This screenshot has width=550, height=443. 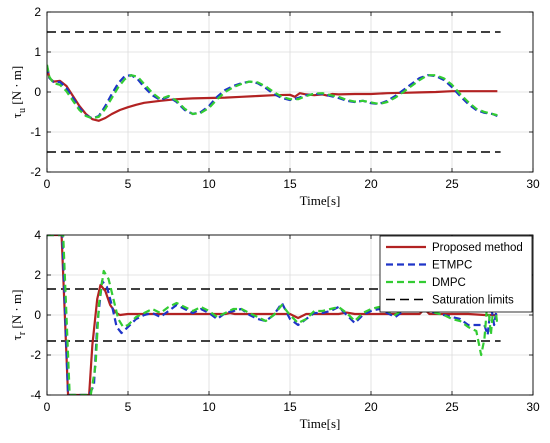 What do you see at coordinates (473, 301) in the screenshot?
I see `legend-label: Saturation limits` at bounding box center [473, 301].